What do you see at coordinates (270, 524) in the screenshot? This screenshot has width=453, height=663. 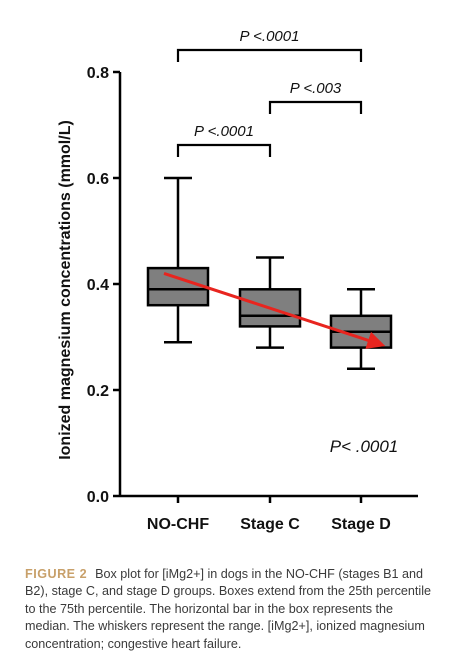 I see `x-tick-label: Stage C` at bounding box center [270, 524].